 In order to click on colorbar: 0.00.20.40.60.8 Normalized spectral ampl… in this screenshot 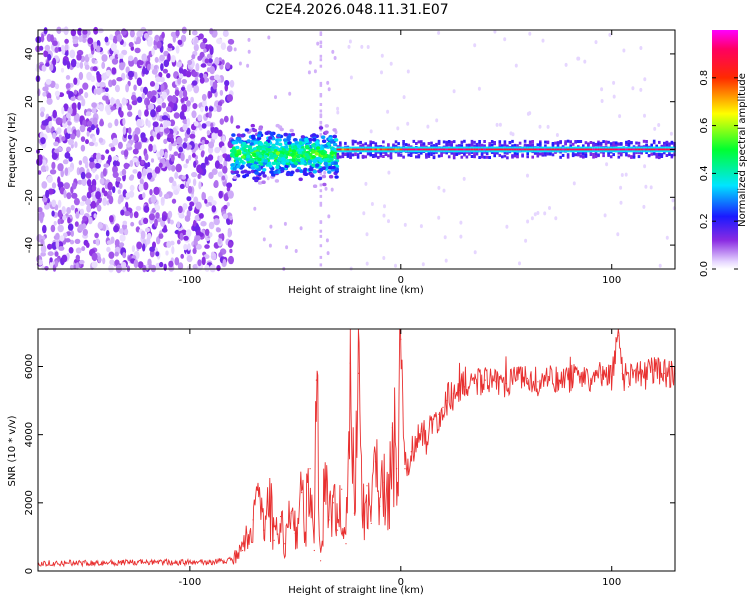, I will do `click(723, 153)`.